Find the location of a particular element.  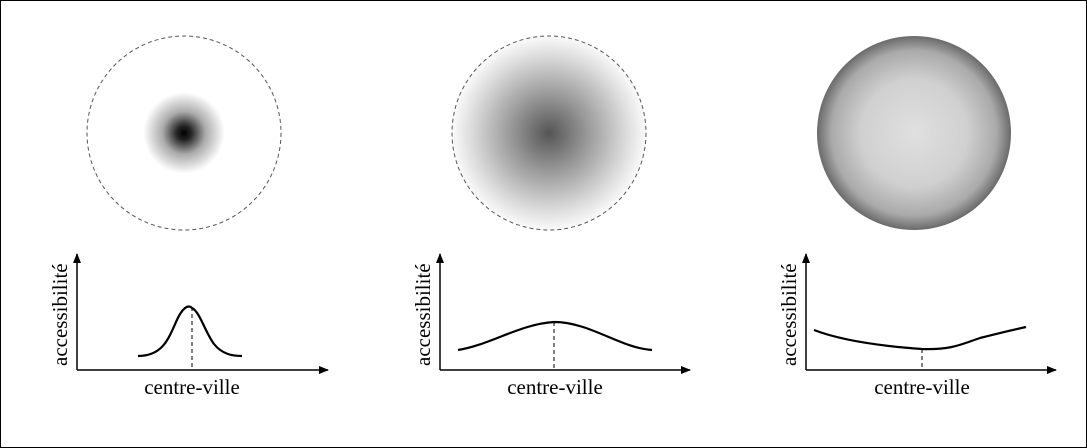

x-axis-label-3: centre-ville is located at coordinates (922, 387).